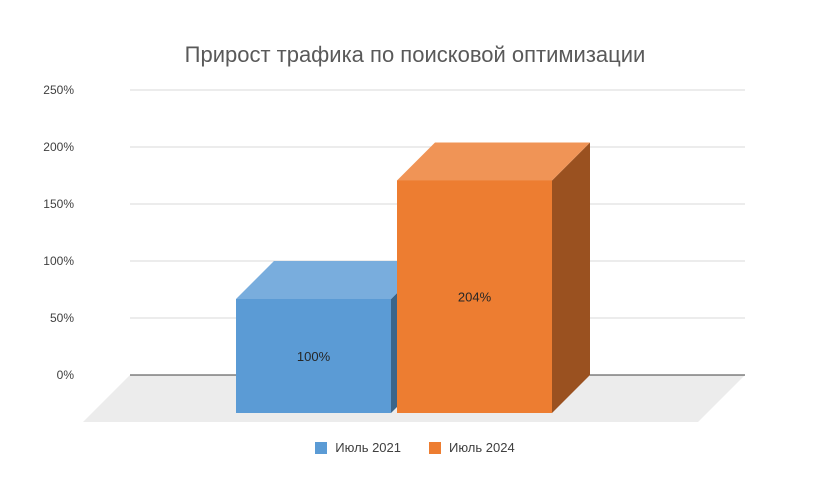 This screenshot has width=830, height=485. I want to click on bar-side-face, so click(571, 277).